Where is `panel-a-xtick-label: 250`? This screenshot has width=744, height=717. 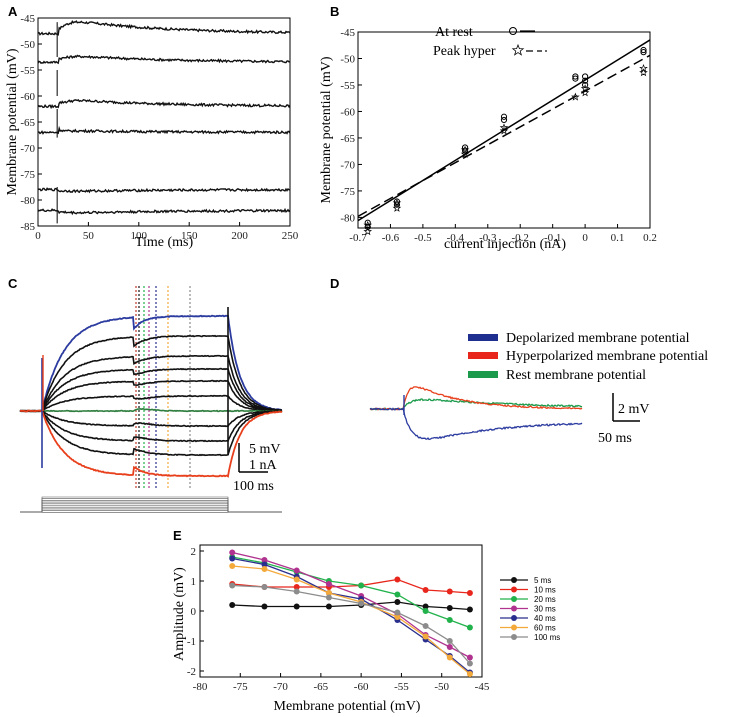
panel-a-xtick-label: 250 is located at coordinates (290, 236).